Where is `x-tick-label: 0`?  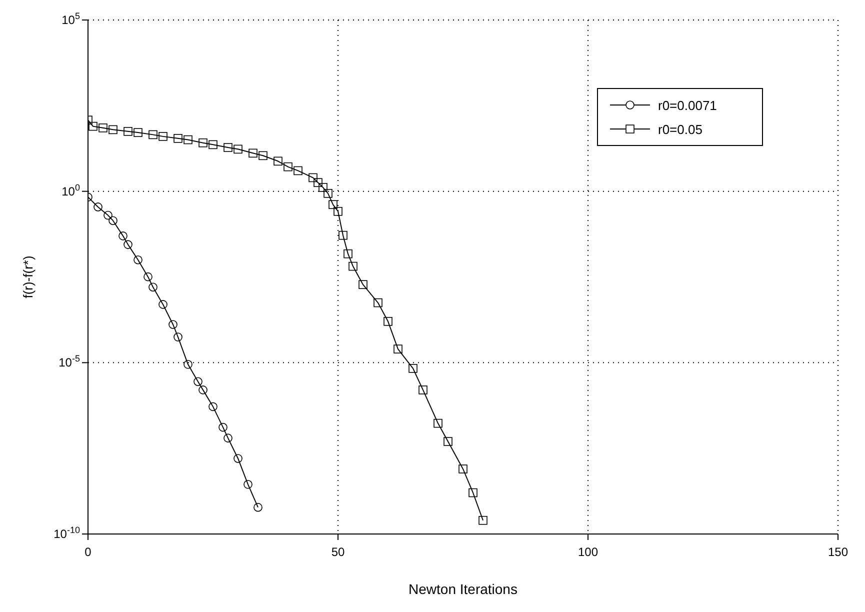 x-tick-label: 0 is located at coordinates (88, 552).